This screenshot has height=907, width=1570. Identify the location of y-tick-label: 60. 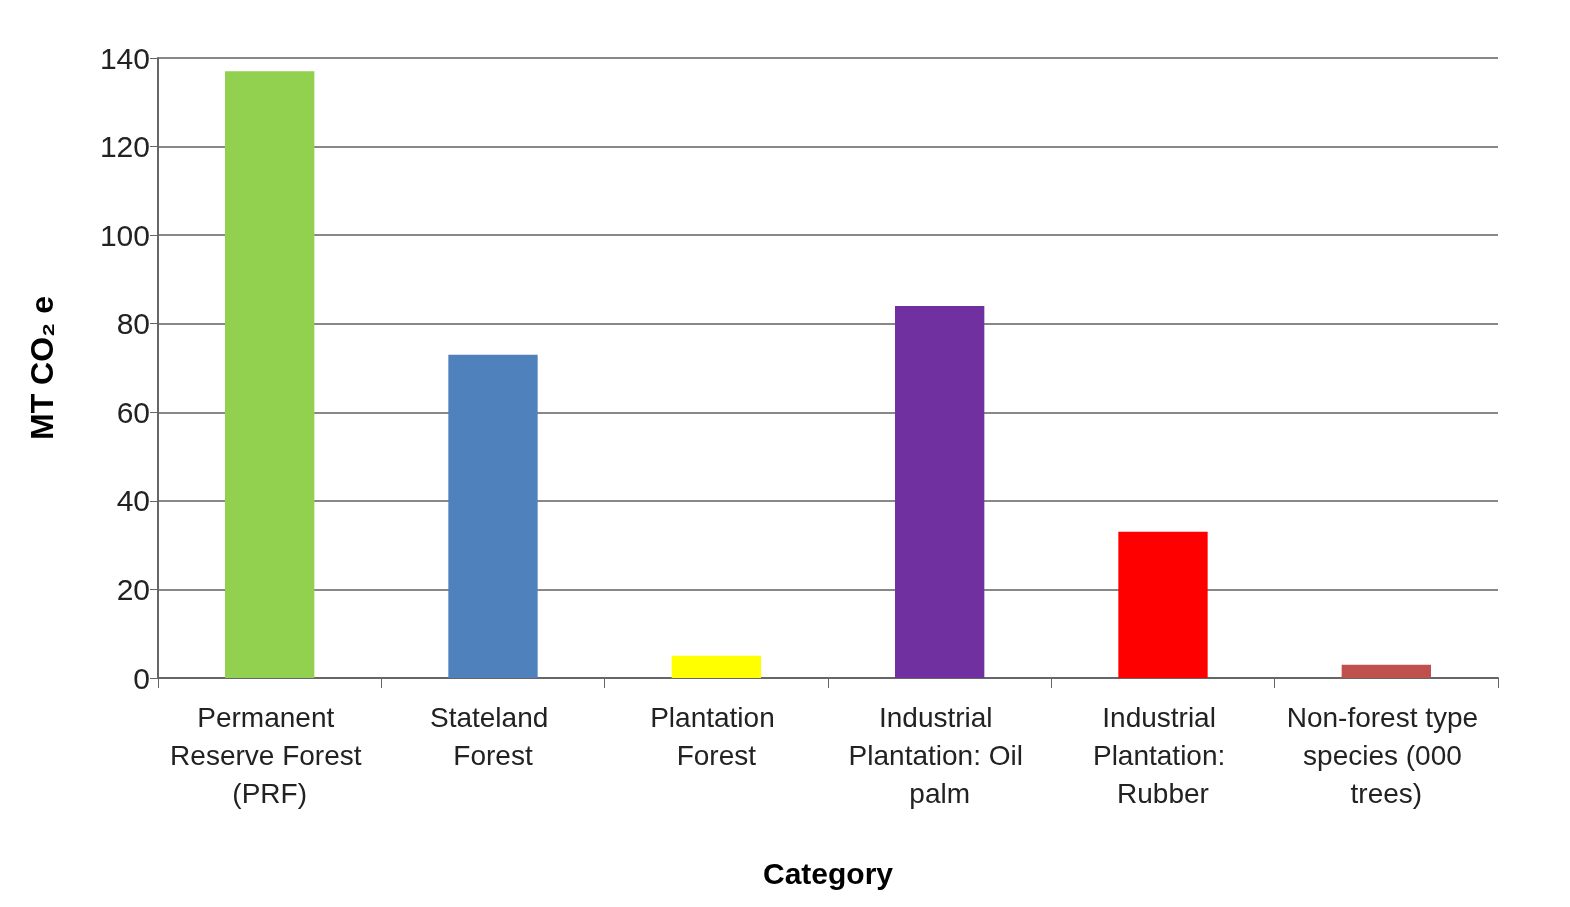
(133, 412).